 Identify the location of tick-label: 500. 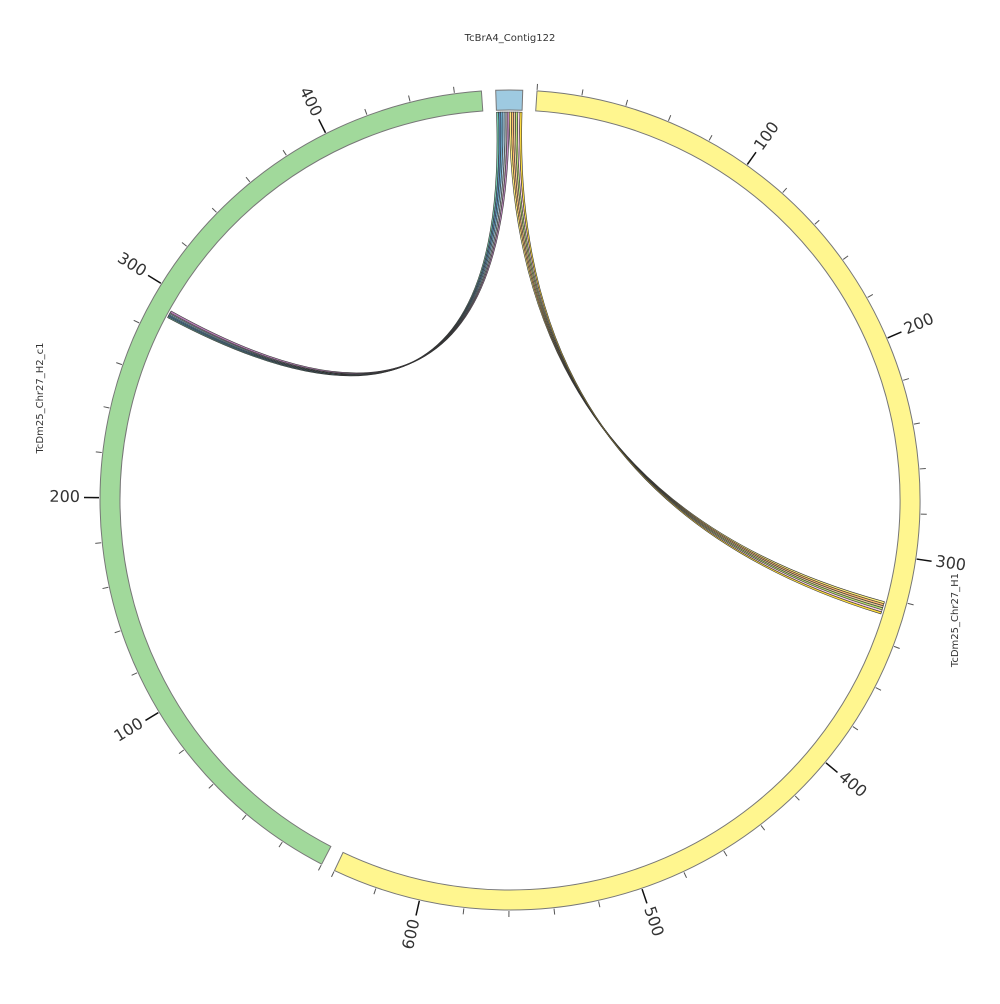
(654, 921).